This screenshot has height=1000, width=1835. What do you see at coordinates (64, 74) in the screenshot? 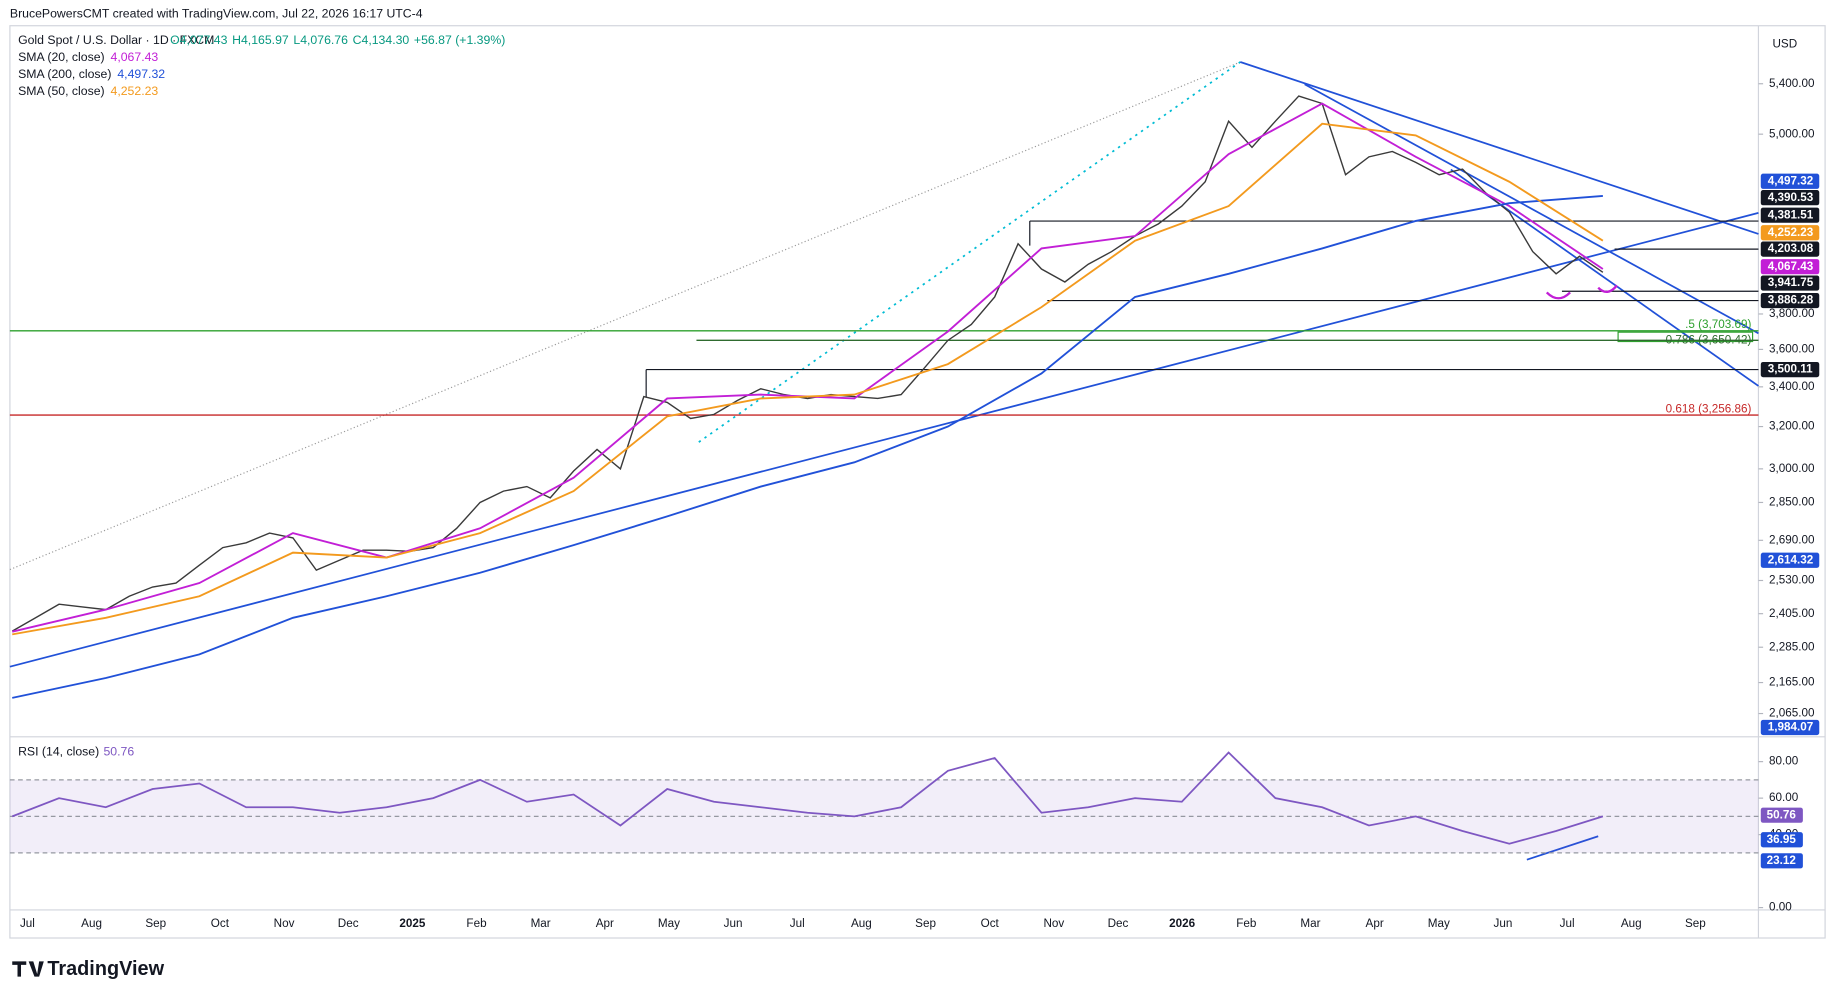
I see `legend-name: SMA (200, close)` at bounding box center [64, 74].